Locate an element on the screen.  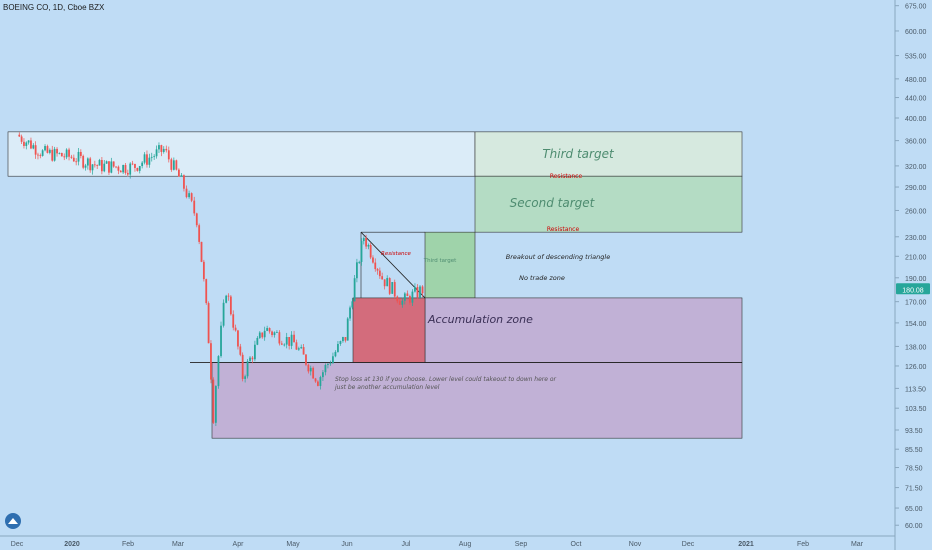
y-tick-label: 138.00 is located at coordinates (916, 347).